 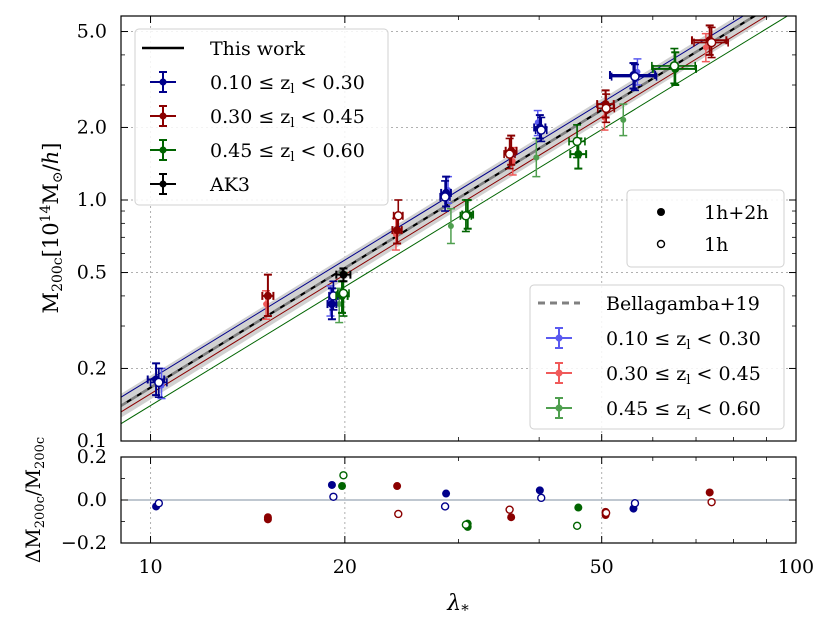 What do you see at coordinates (683, 375) in the screenshot?
I see `legend-comparison-entry-label: 0.30 ≤ zl < 0.45` at bounding box center [683, 375].